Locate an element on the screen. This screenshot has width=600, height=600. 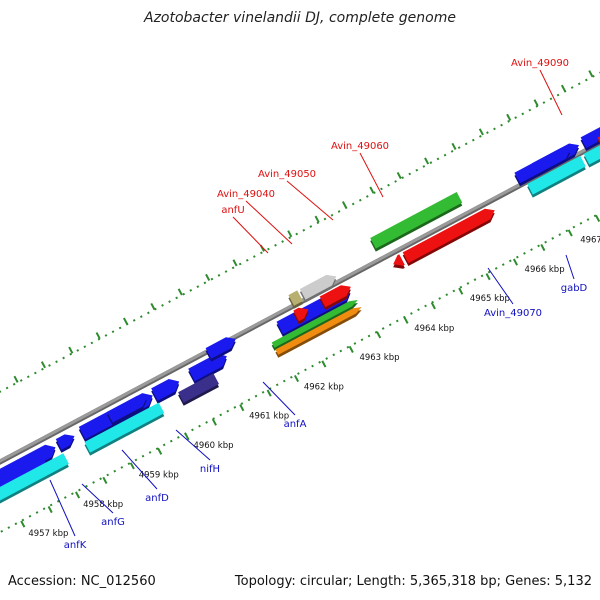
gene-label: gabD is located at coordinates (574, 288).